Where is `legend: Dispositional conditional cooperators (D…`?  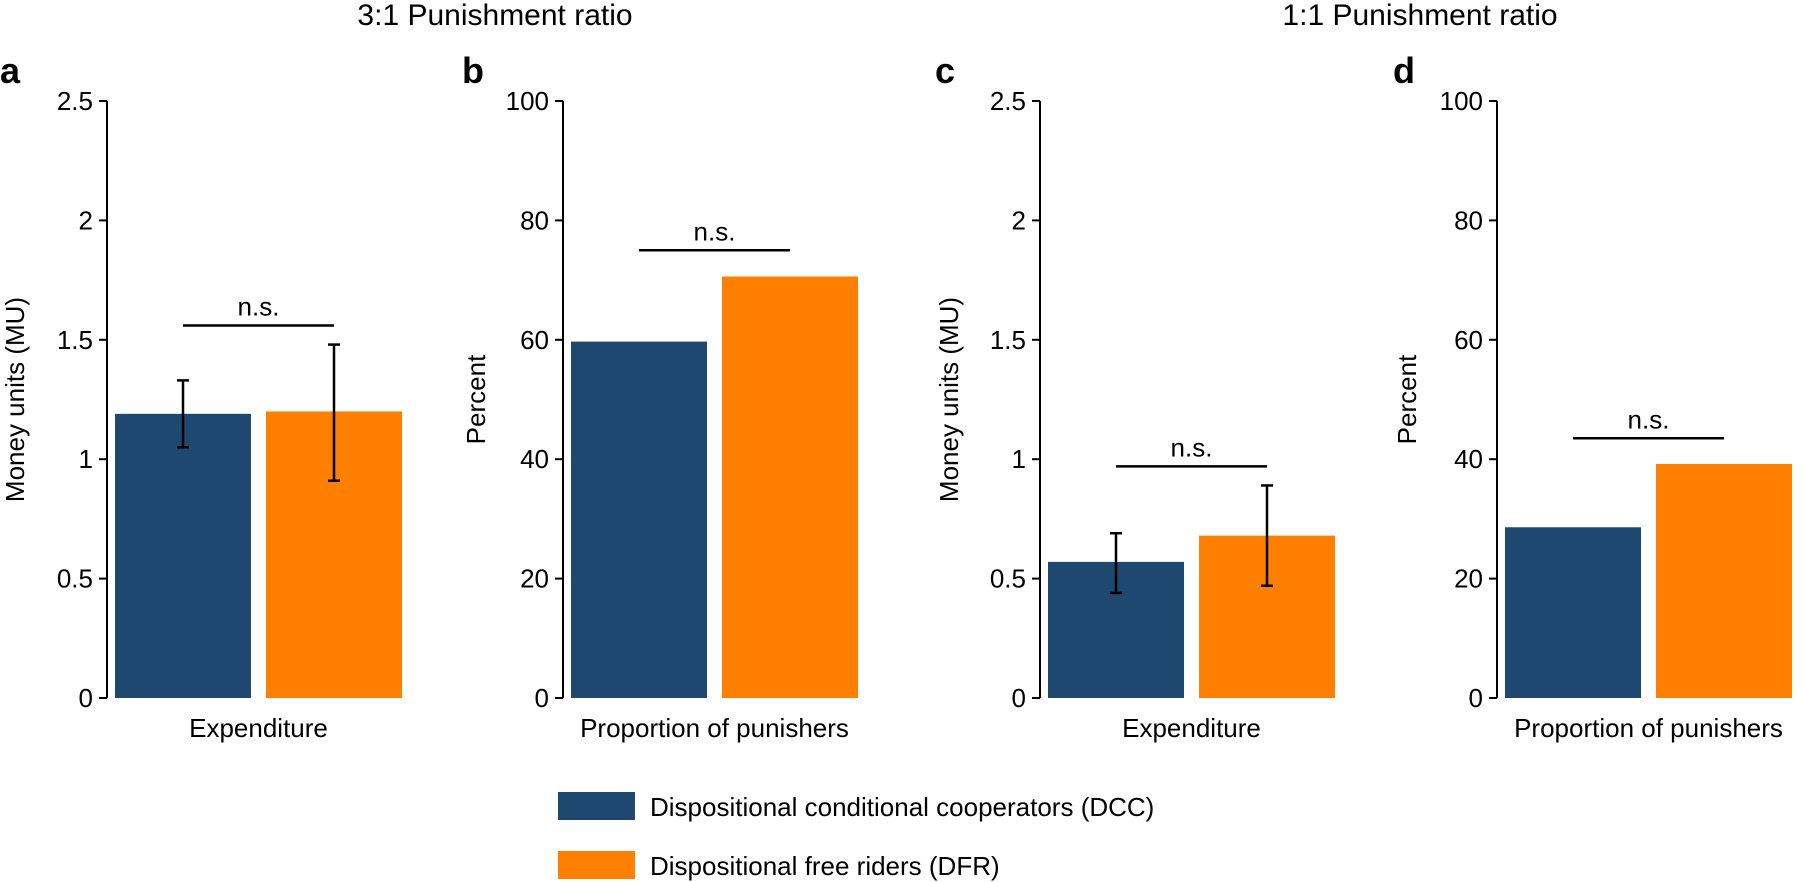
legend: Dispositional conditional cooperators (D… is located at coordinates (856, 836).